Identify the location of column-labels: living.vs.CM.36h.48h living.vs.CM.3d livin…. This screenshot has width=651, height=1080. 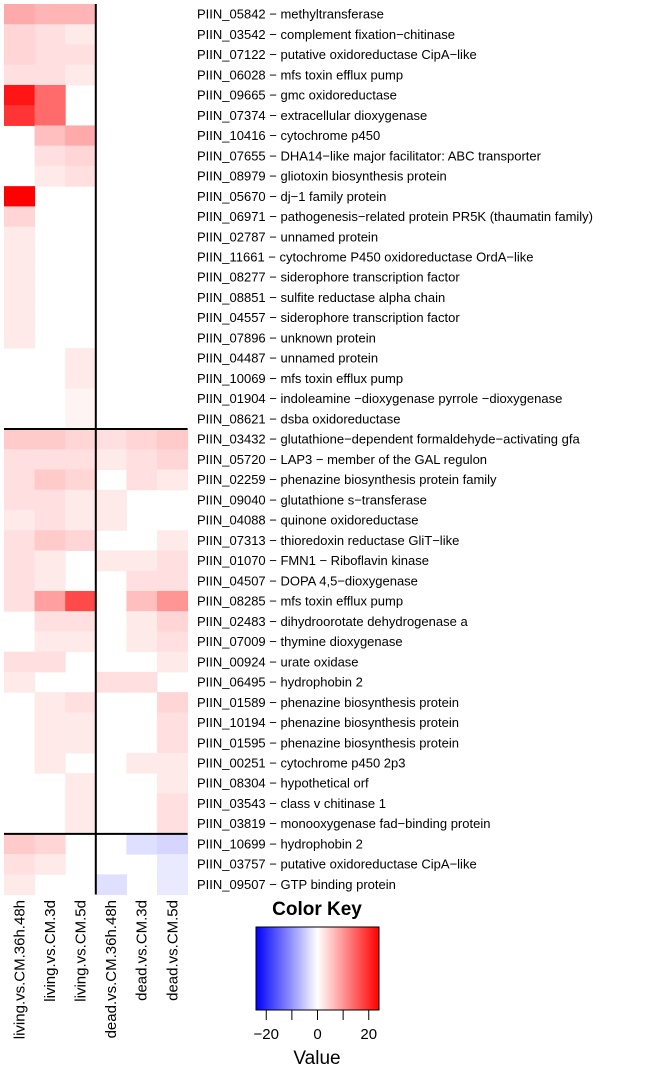
(96, 969).